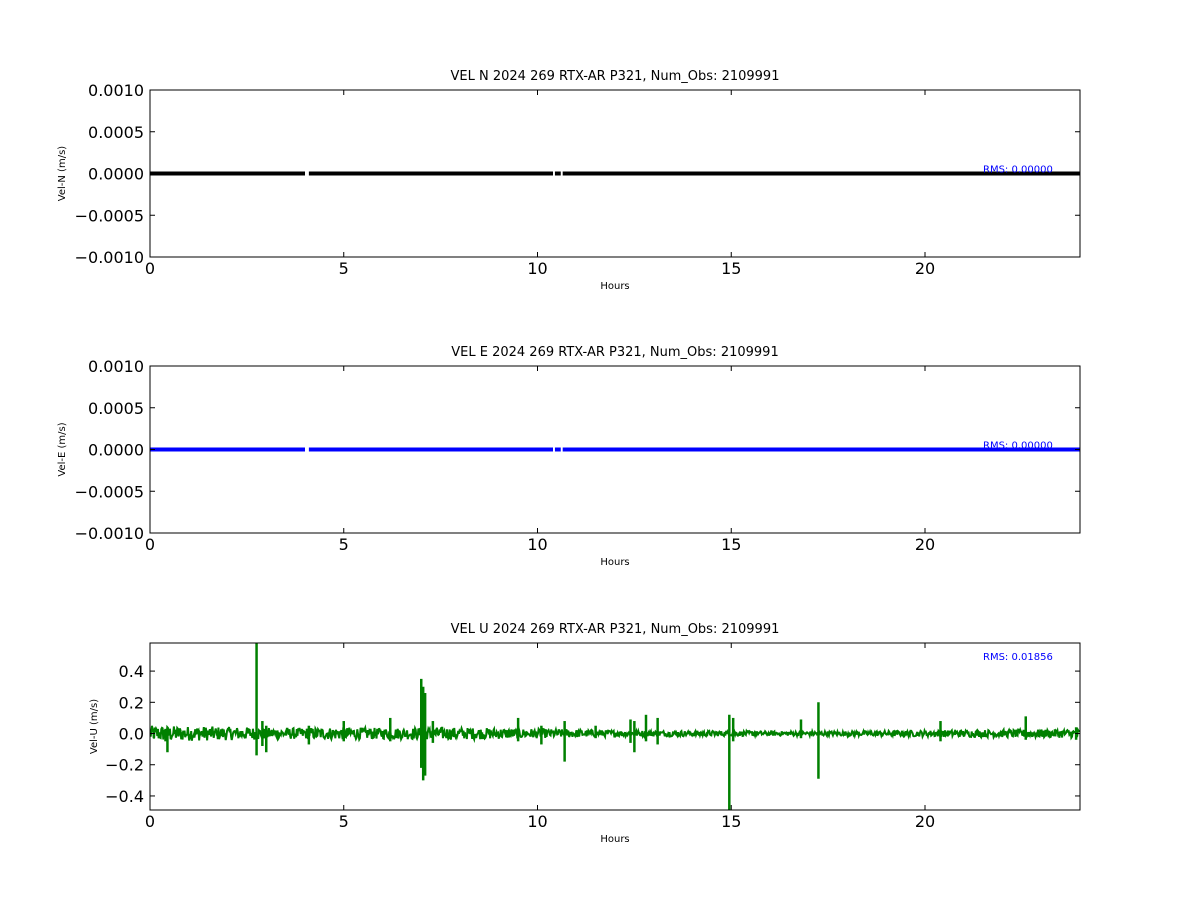 The height and width of the screenshot is (900, 1200). What do you see at coordinates (1018, 657) in the screenshot?
I see `rms-annotation: RMS: 0.01856` at bounding box center [1018, 657].